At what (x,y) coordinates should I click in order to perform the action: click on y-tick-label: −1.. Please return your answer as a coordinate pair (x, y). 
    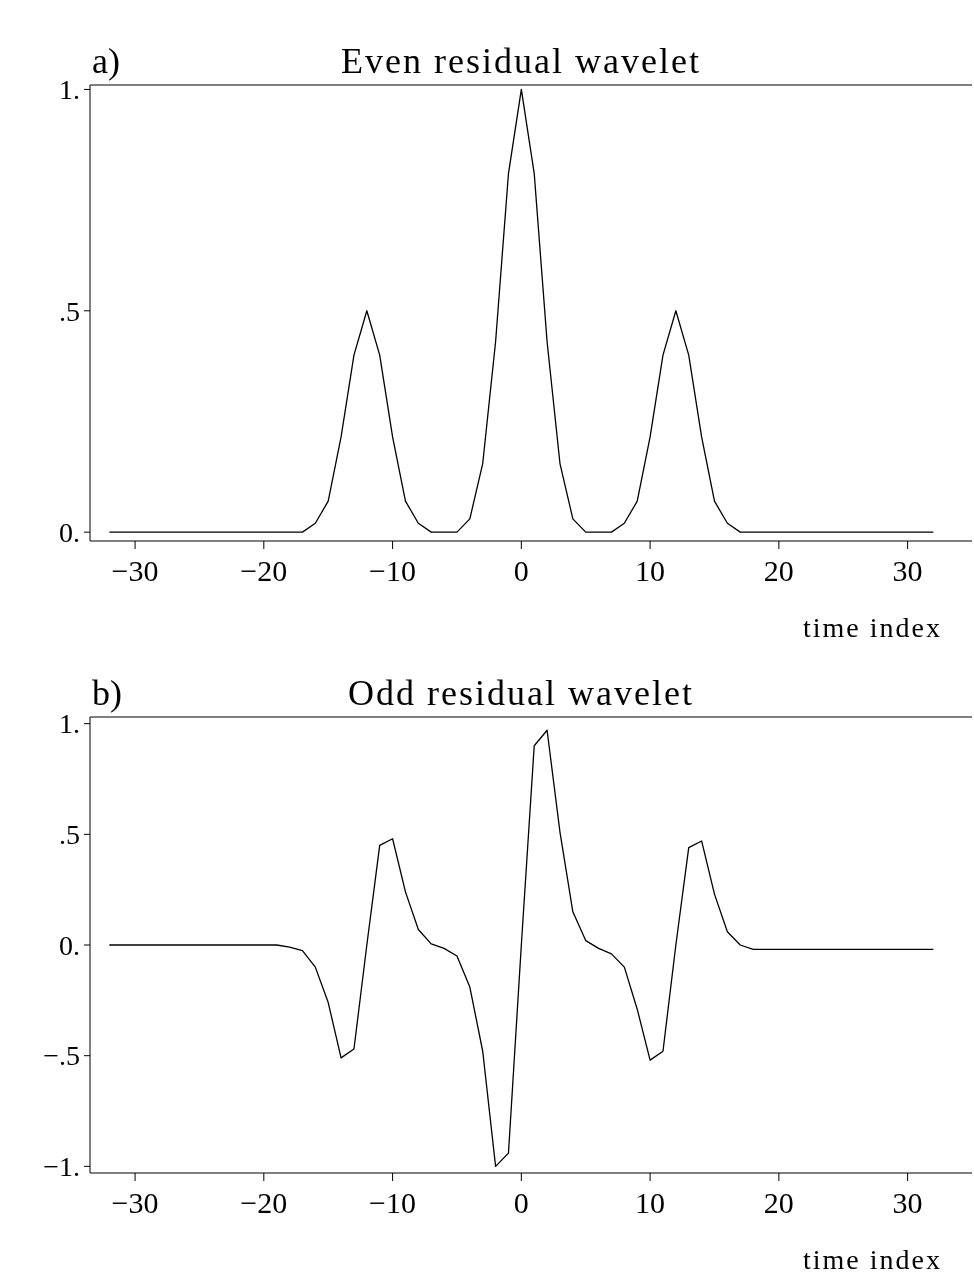
    Looking at the image, I should click on (61, 1167).